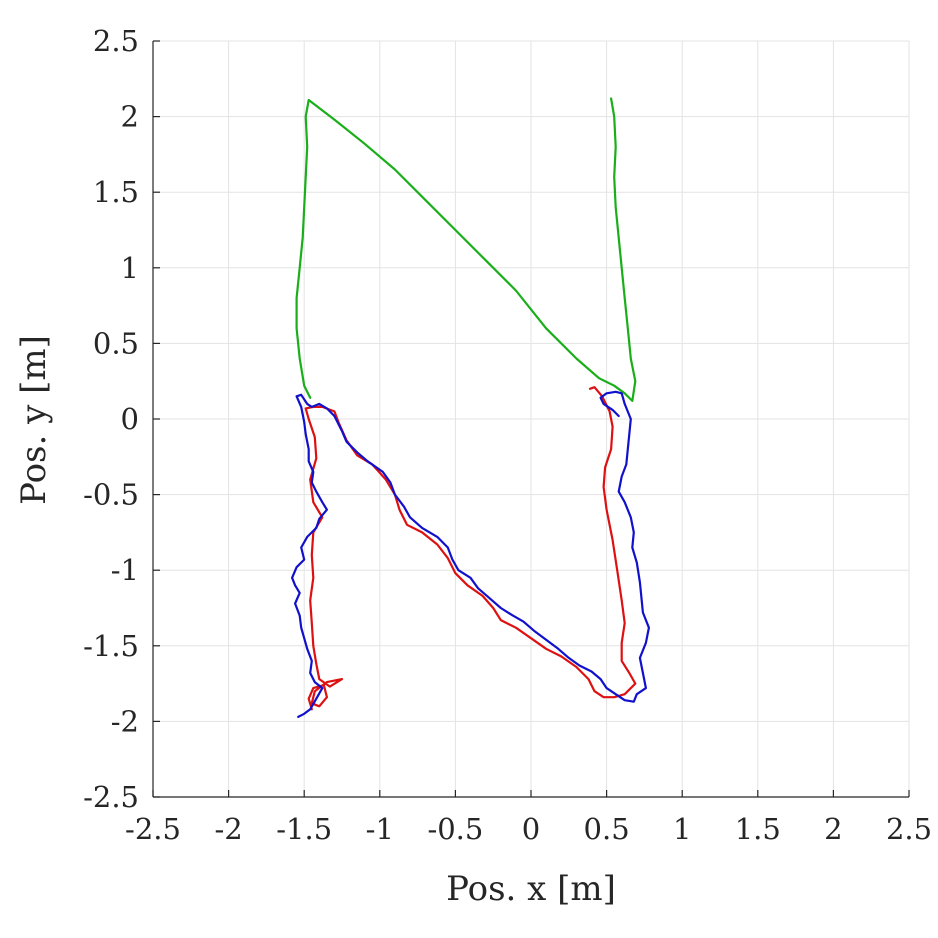 The image size is (938, 938). I want to click on y-tick-label: -0.5, so click(111, 495).